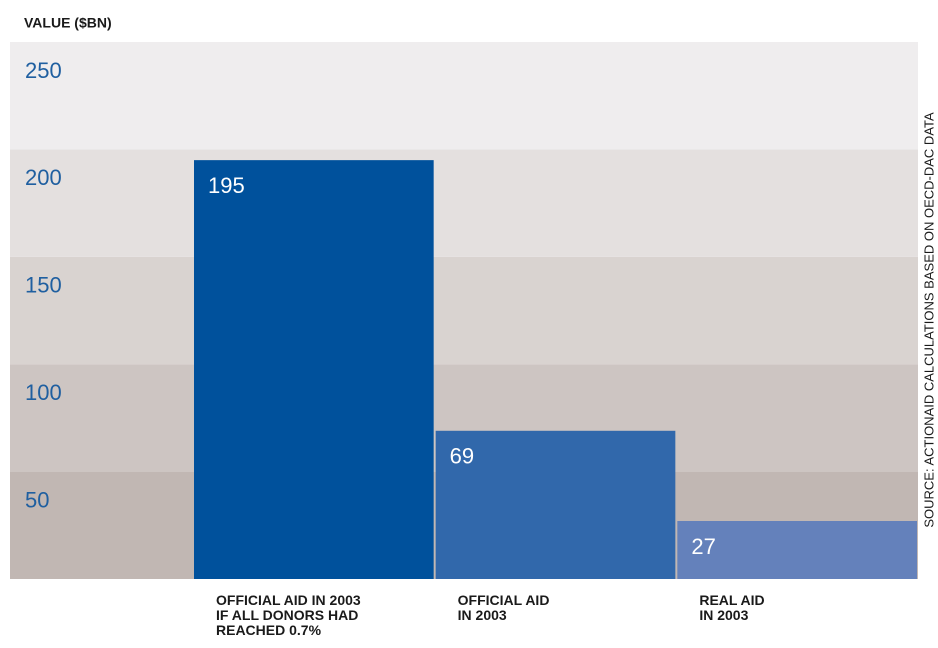 The height and width of the screenshot is (648, 938). I want to click on axis-title: VALUE ($BN), so click(68, 23).